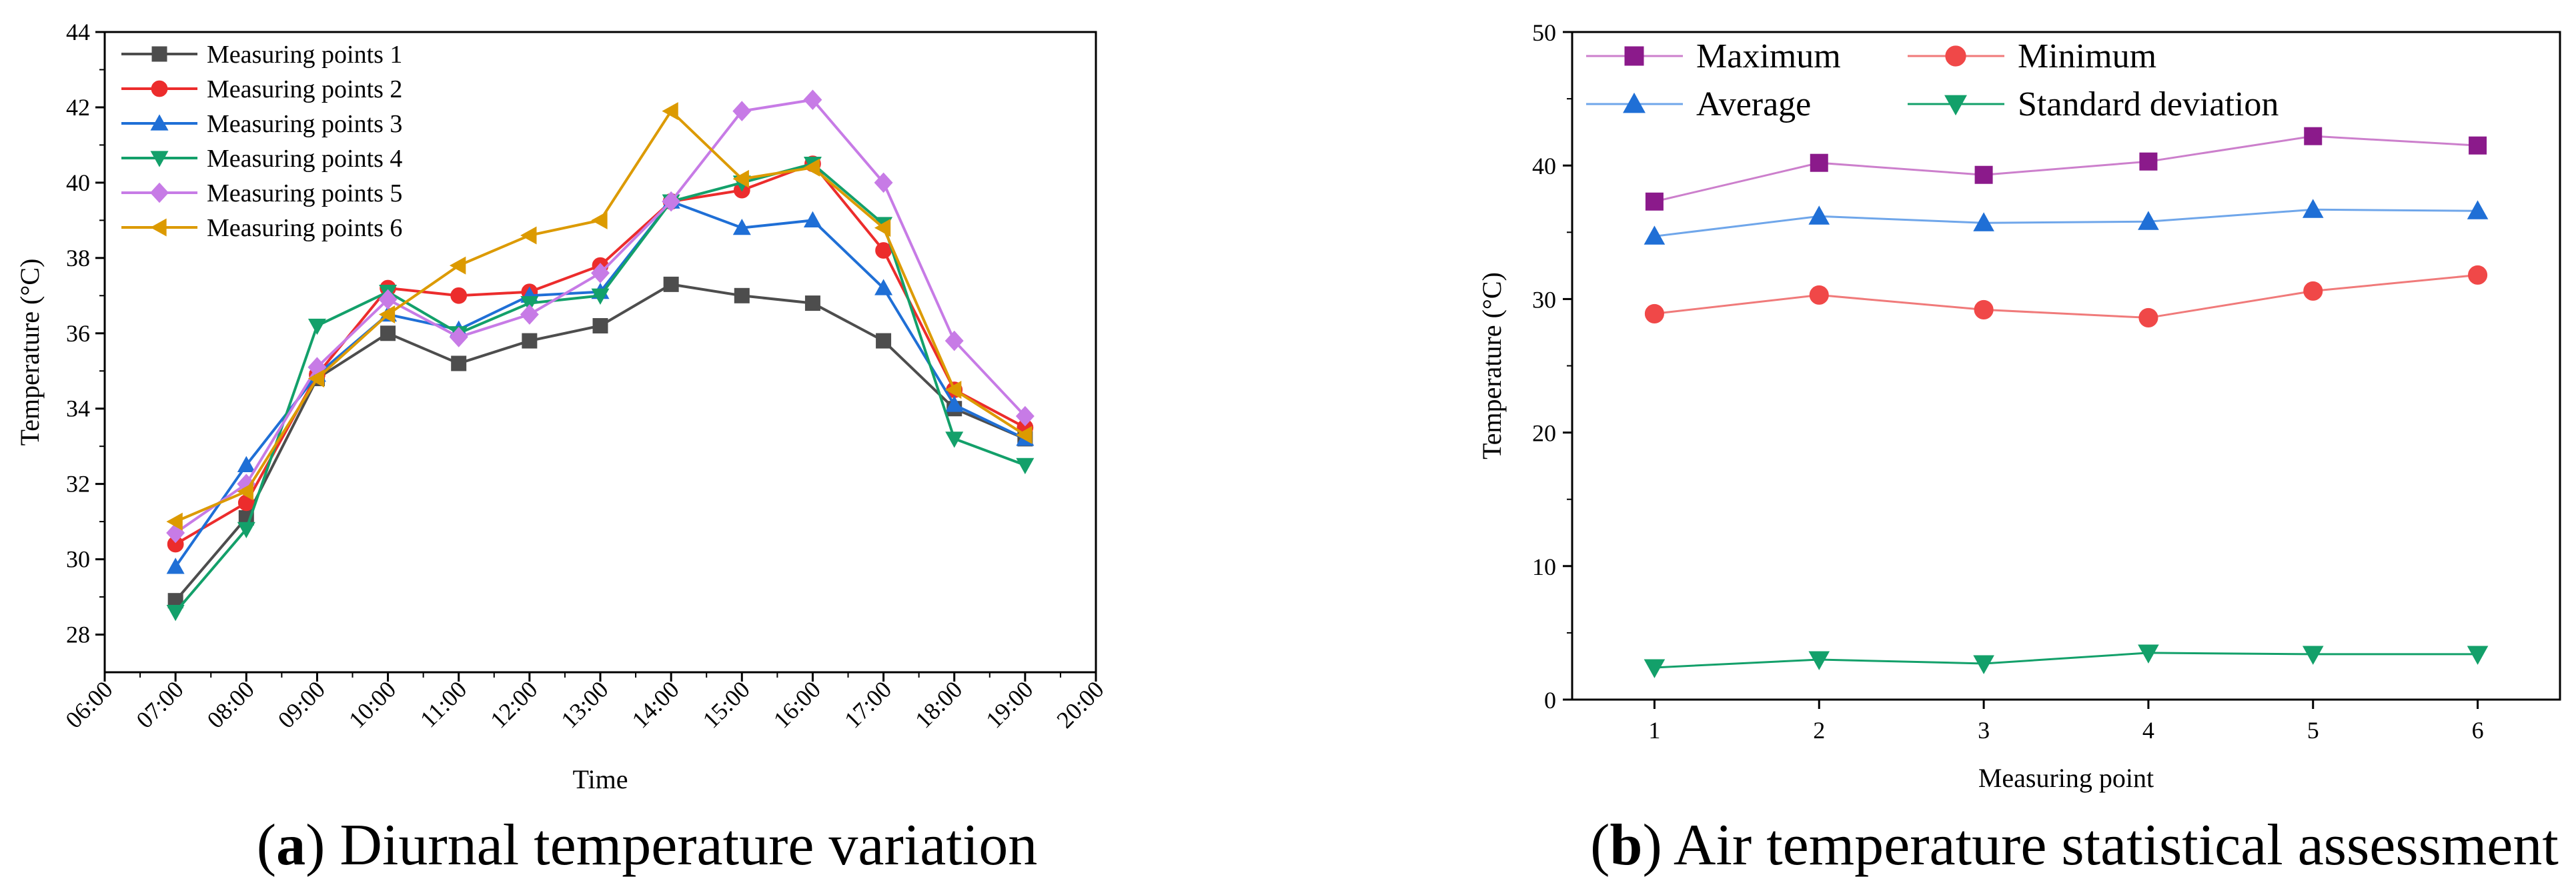 This screenshot has width=2576, height=889. Describe the element at coordinates (1544, 567) in the screenshot. I see `y-tick-label: 10` at that location.